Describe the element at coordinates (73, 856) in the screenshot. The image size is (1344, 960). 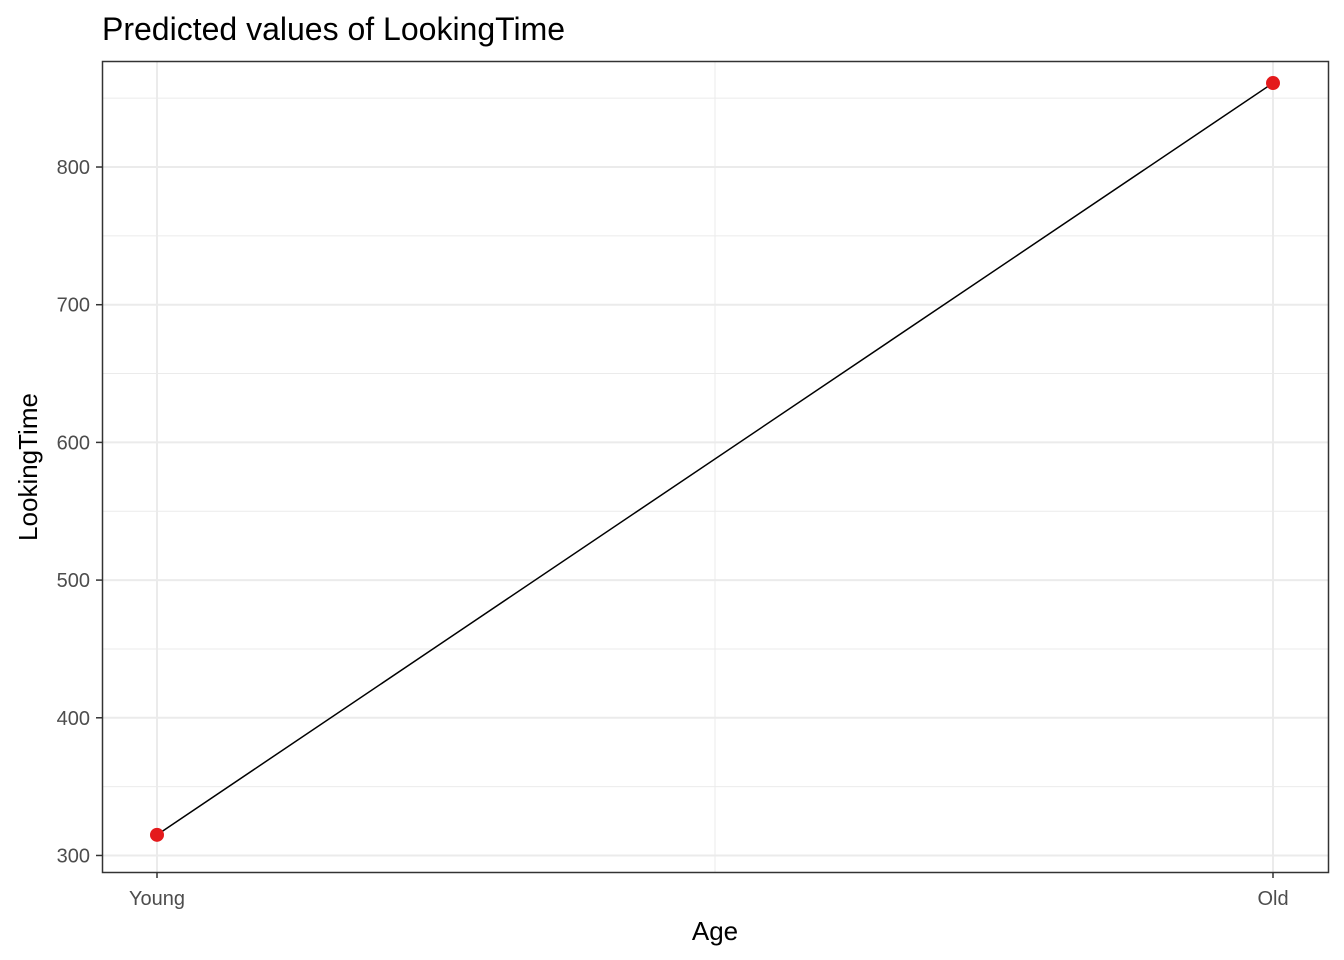
I see `y-tick-label: 300` at that location.